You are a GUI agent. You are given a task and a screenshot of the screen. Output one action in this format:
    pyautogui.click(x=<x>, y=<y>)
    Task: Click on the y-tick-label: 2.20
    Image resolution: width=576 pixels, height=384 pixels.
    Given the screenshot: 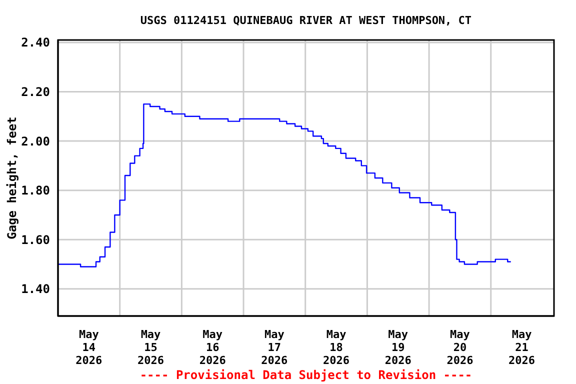 What is the action you would take?
    pyautogui.click(x=35, y=92)
    